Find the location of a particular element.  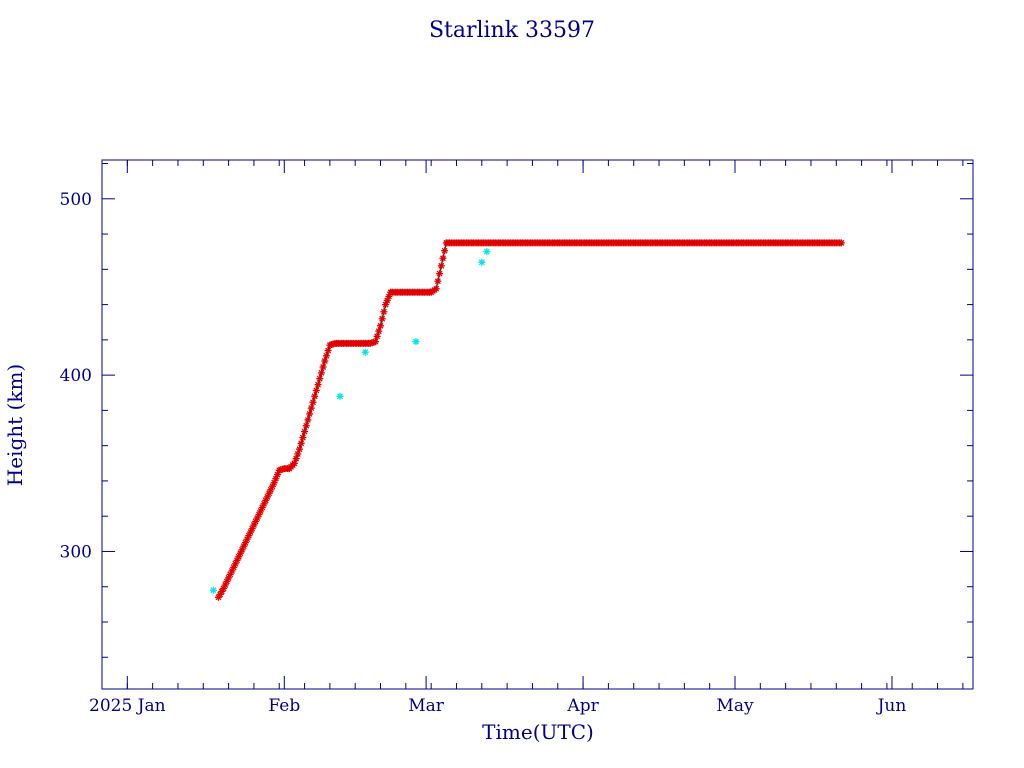

x-tick-label: May is located at coordinates (735, 706).